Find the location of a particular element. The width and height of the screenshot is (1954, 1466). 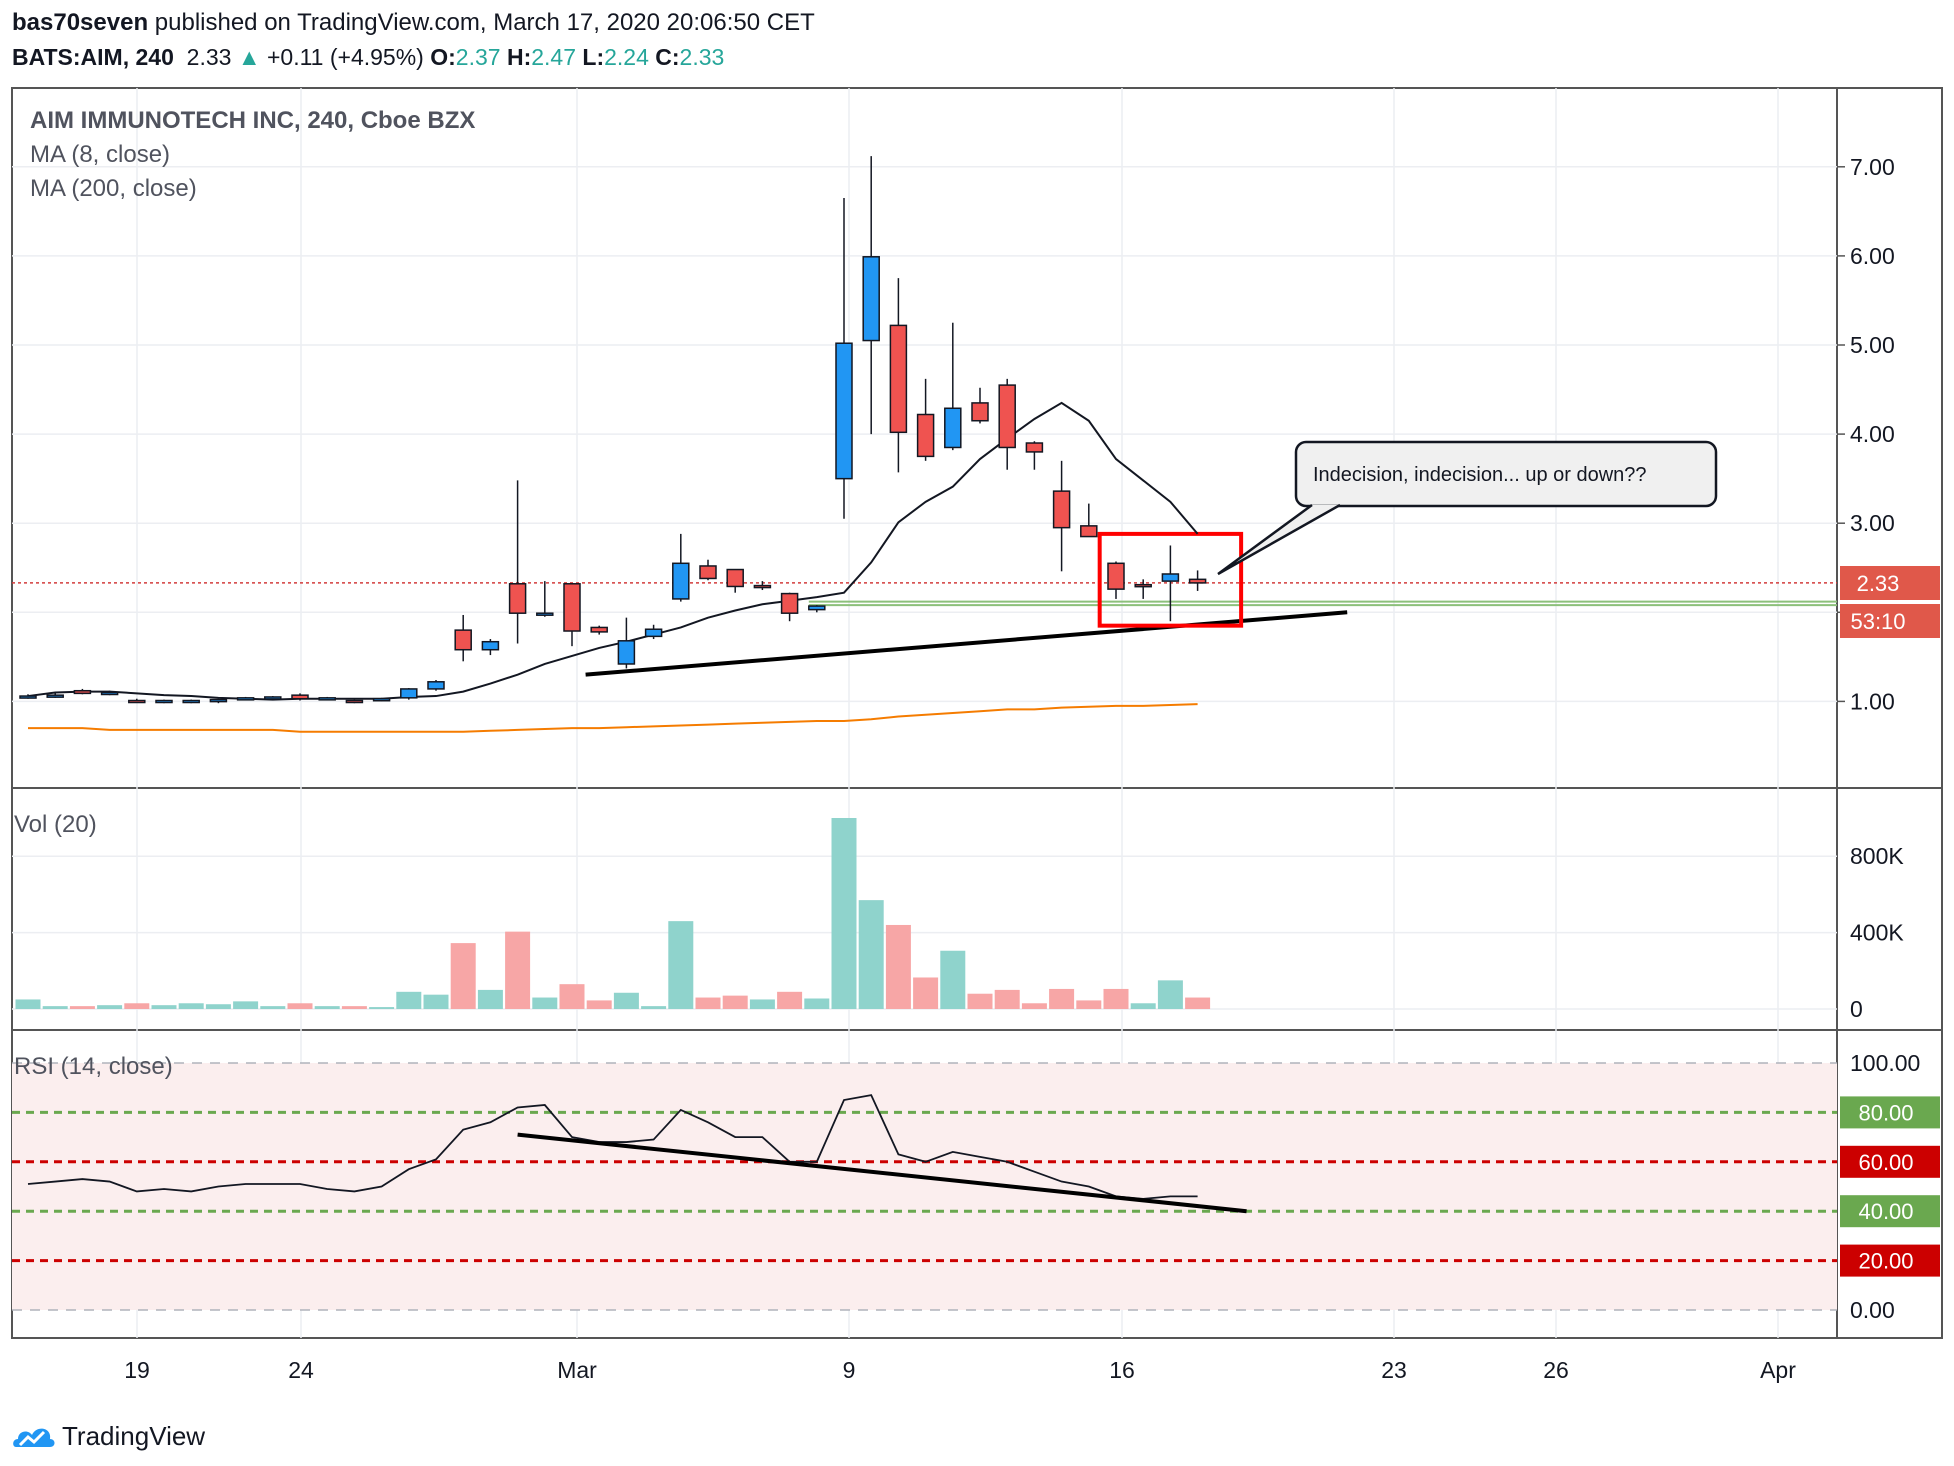

legend-ma8: MA (8, close) is located at coordinates (100, 154).